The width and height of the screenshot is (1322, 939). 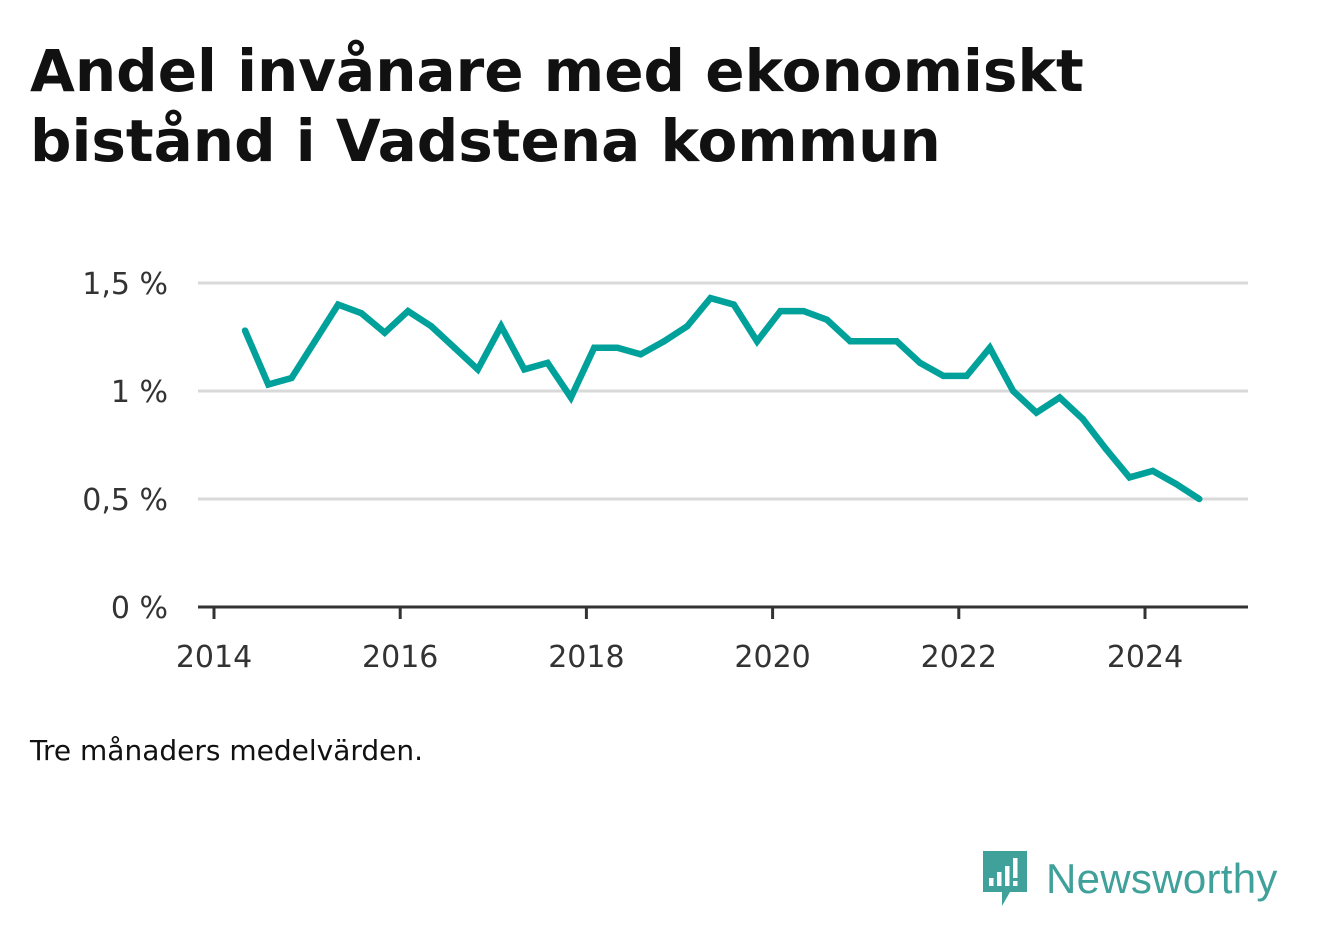 What do you see at coordinates (125, 284) in the screenshot?
I see `y-tick-label: 1,5 %` at bounding box center [125, 284].